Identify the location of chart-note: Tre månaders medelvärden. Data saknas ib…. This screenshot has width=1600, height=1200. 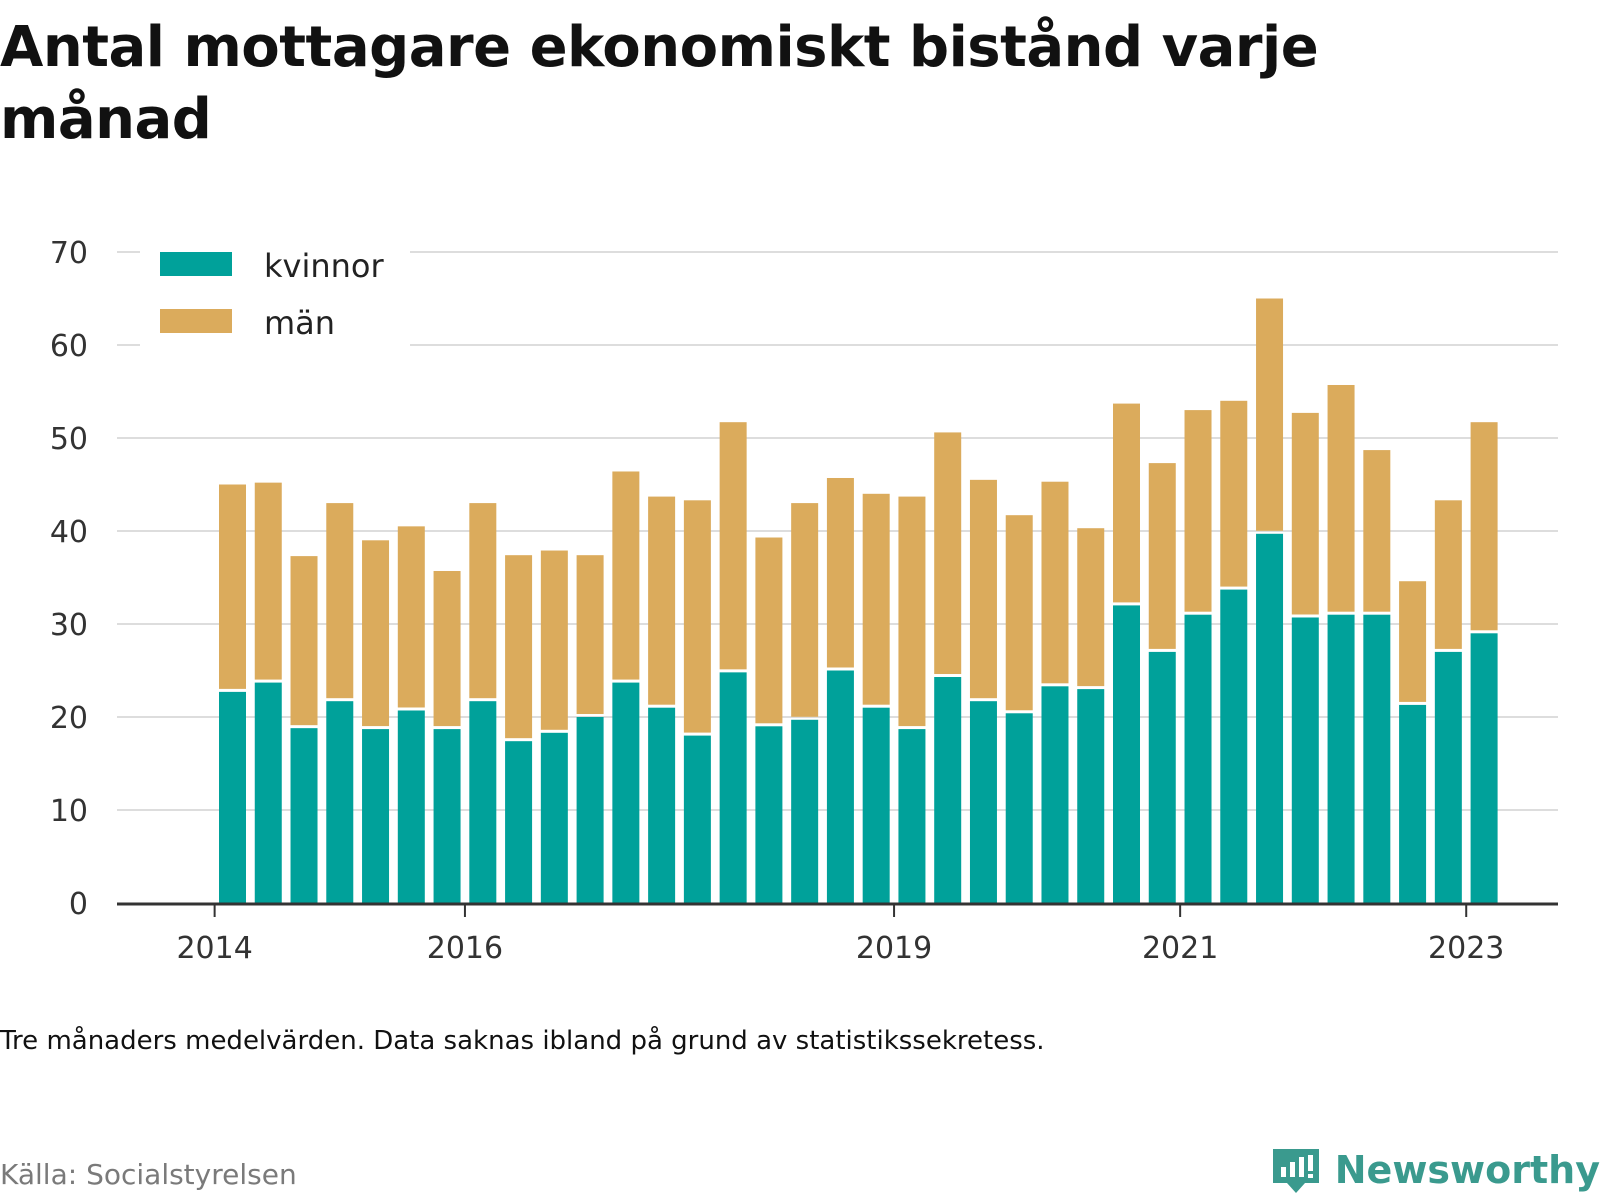
(522, 1041).